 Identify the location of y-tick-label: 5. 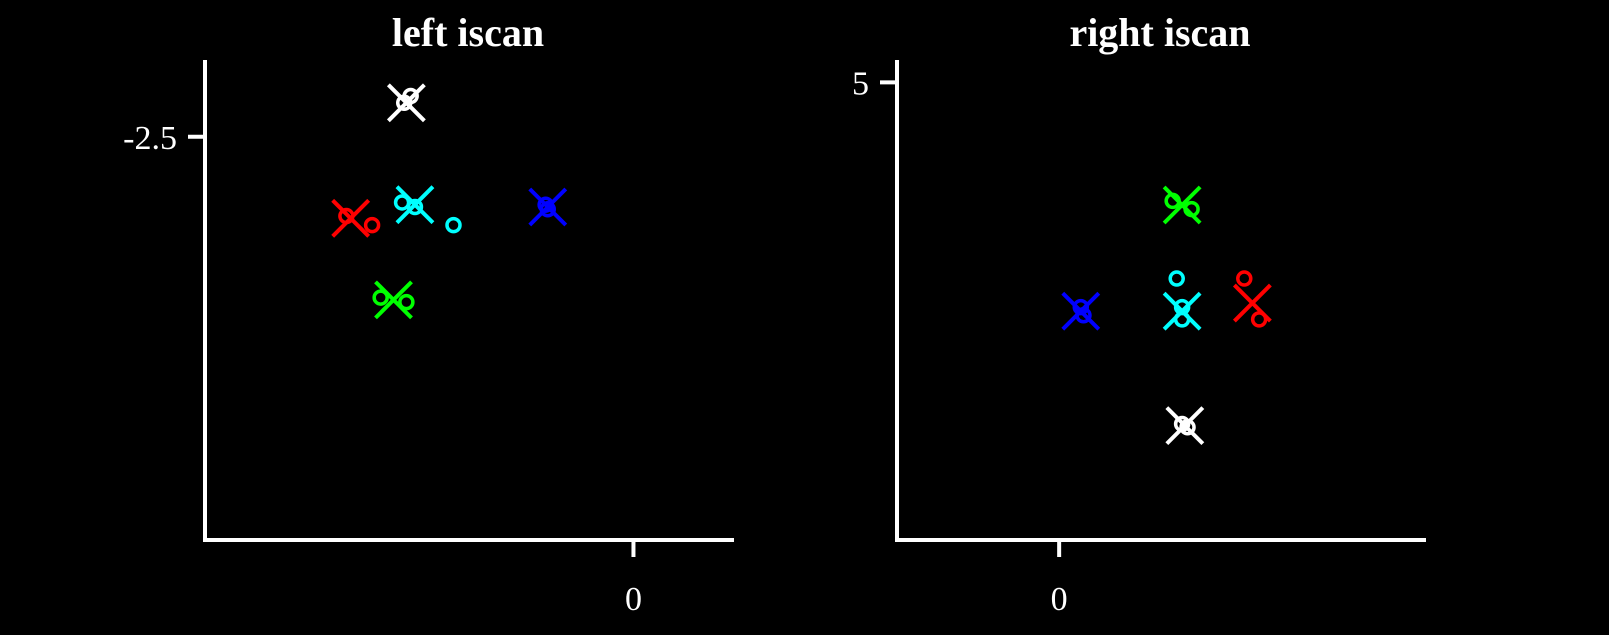
(860, 83).